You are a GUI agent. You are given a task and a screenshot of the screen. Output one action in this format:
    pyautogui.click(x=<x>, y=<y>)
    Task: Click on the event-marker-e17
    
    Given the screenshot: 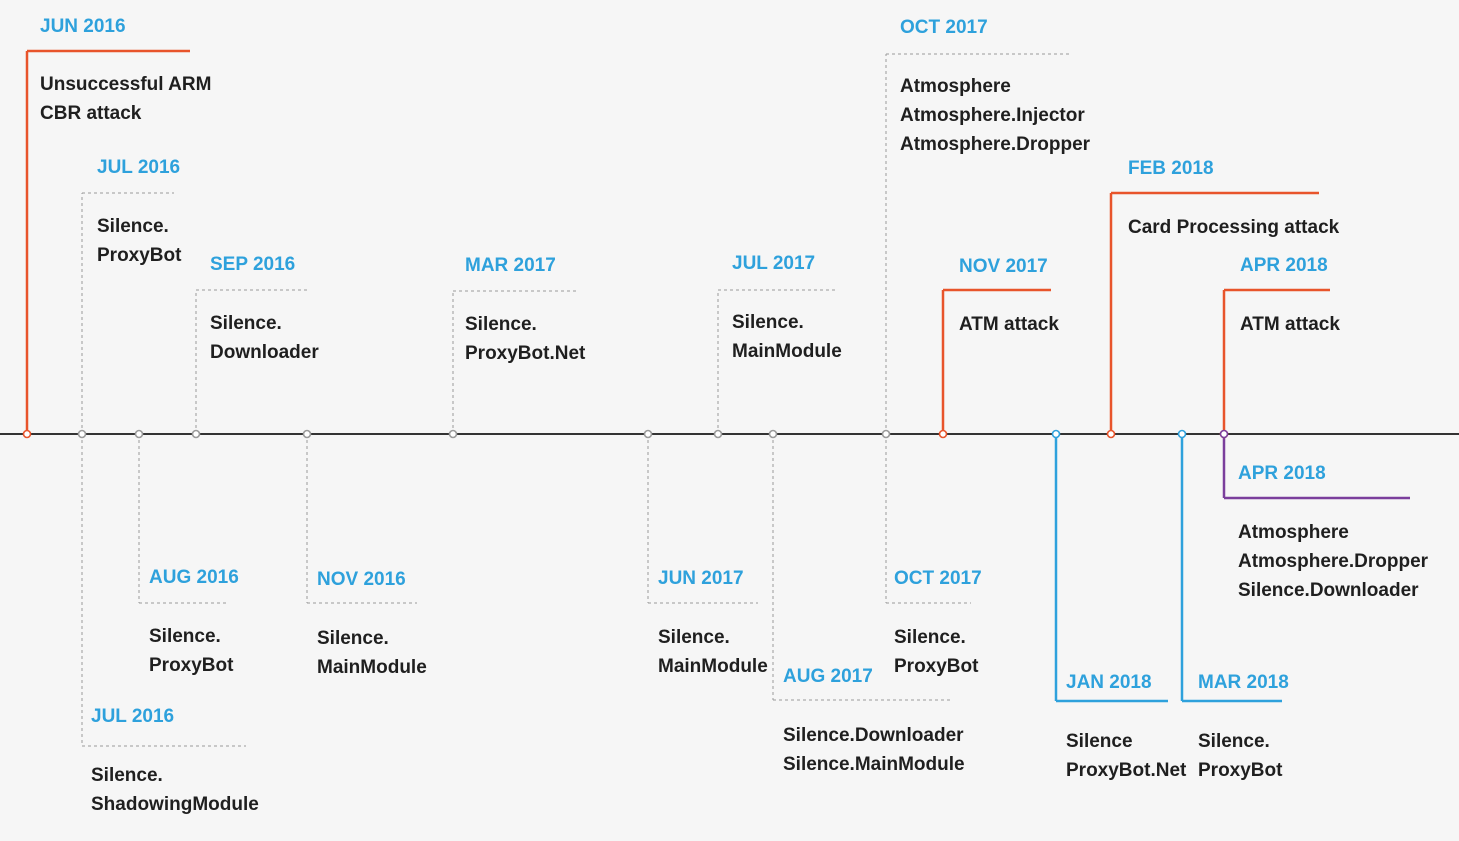 What is the action you would take?
    pyautogui.click(x=1182, y=434)
    